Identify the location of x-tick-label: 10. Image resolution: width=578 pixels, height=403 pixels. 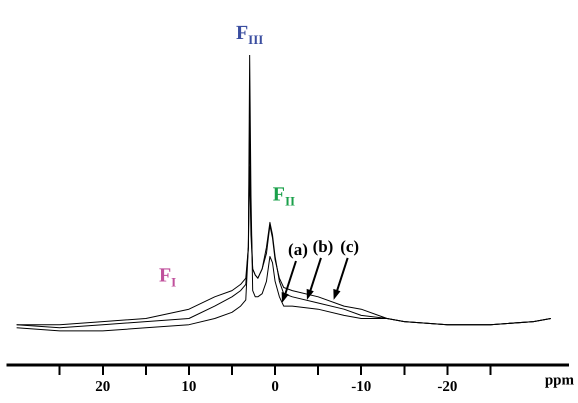
(188, 386).